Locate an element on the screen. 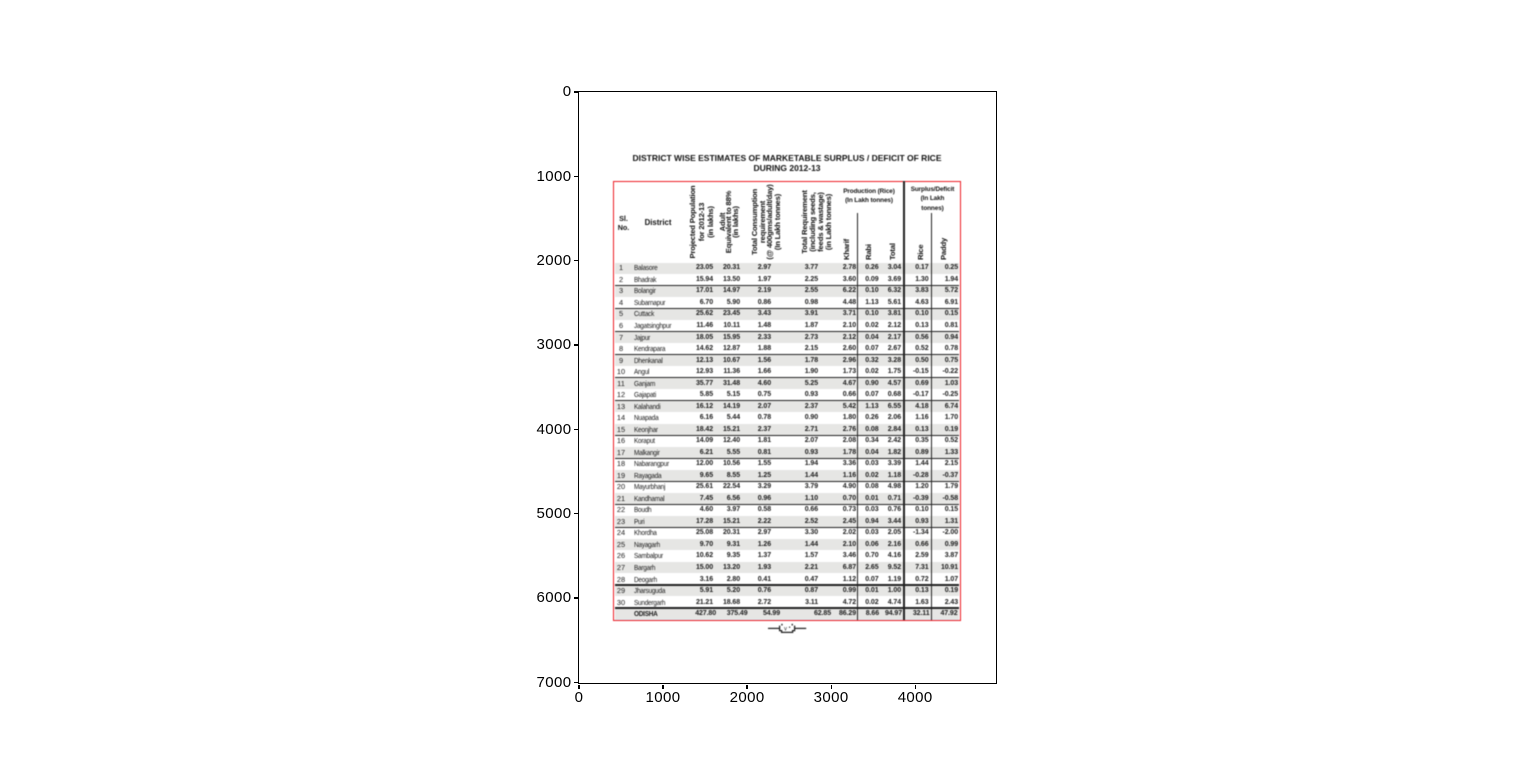 Image resolution: width=1536 pixels, height=767 pixels. svg-text: v is located at coordinates (785, 630).